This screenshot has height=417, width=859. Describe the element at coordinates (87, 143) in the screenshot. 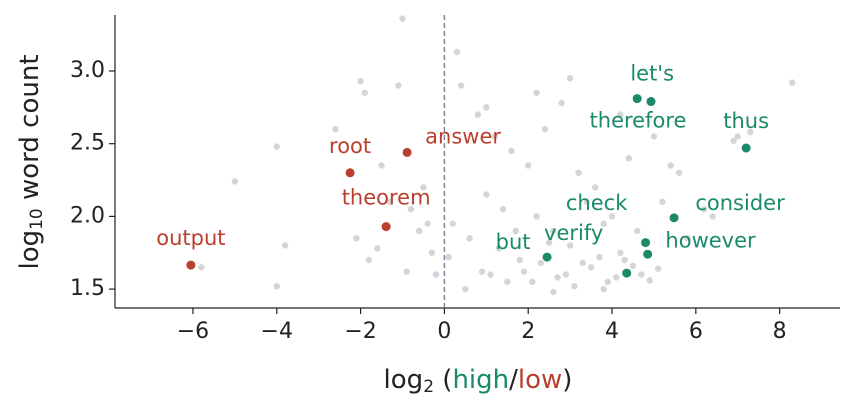

I see `y-tick-label: 2.5` at that location.